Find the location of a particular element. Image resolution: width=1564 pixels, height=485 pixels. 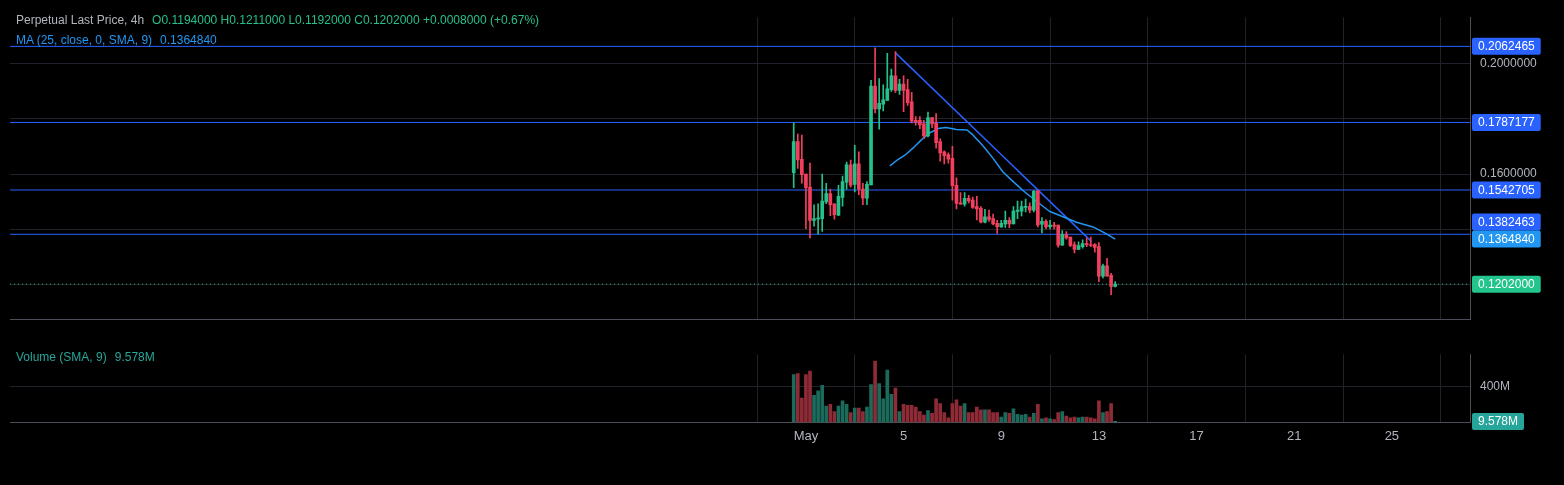

y-tick-label: 400M is located at coordinates (1495, 385).